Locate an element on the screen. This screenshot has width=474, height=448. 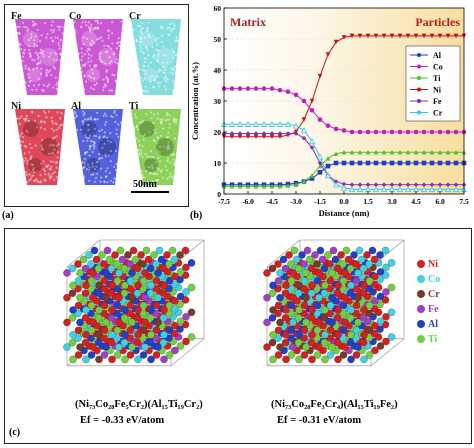
legend-marker-co is located at coordinates (419, 66).